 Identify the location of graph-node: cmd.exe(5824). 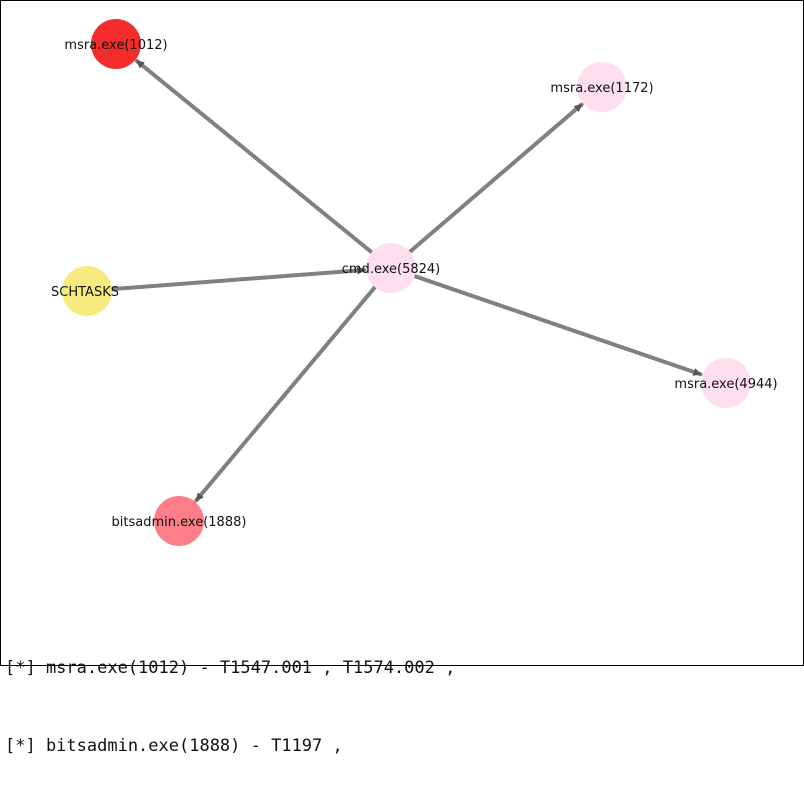
(391, 268).